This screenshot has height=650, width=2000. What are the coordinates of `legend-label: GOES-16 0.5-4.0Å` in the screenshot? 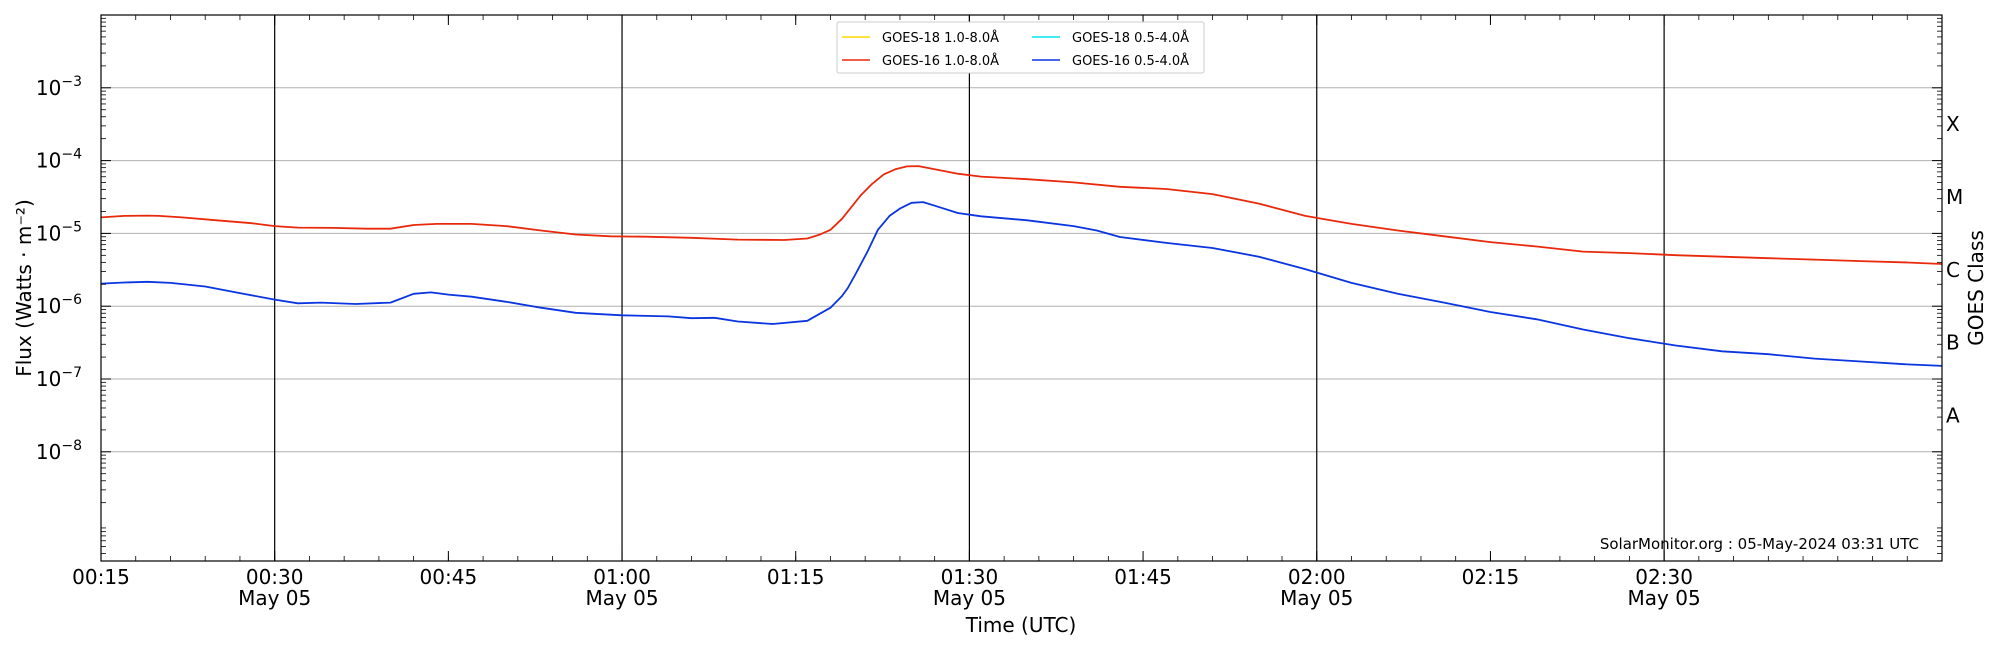 It's located at (1130, 61).